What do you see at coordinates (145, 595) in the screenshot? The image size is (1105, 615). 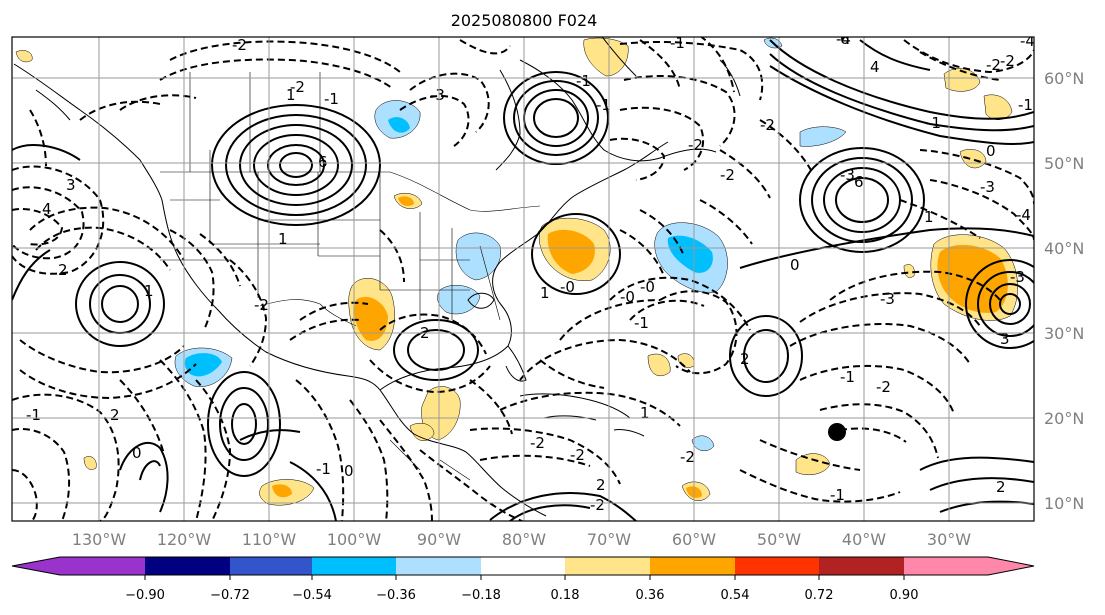 I see `colorbar-tick-label: −0.90` at bounding box center [145, 595].